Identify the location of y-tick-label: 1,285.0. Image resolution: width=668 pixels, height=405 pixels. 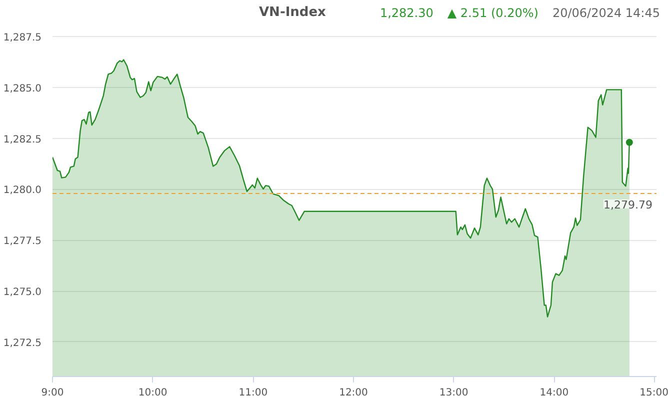
(22, 88).